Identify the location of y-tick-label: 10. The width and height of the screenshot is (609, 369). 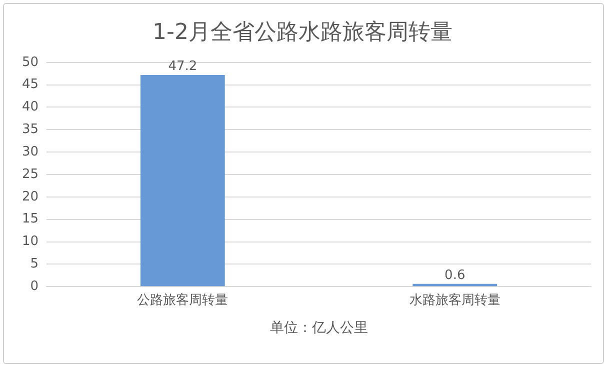
(30, 242).